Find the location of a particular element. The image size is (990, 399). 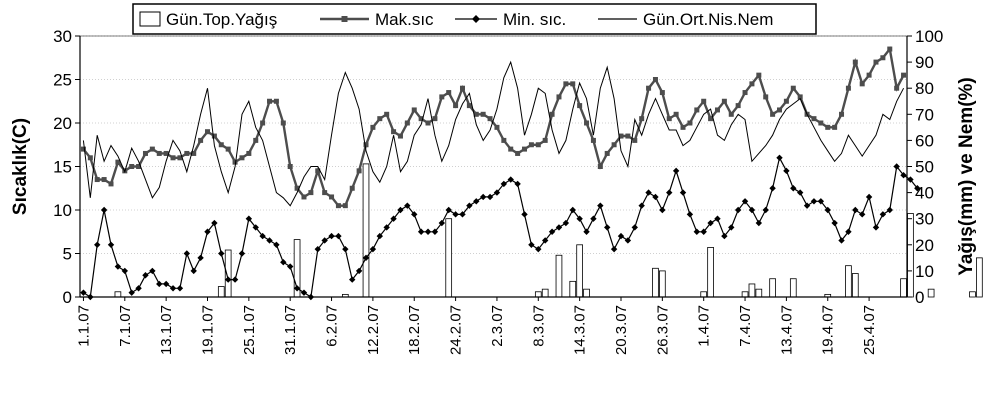

y-right-tick-label: 80 is located at coordinates (924, 88).